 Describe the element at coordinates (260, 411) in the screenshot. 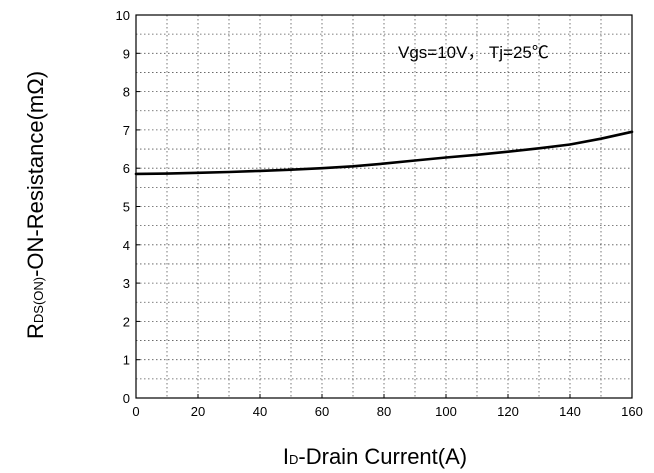

I see `x-tick-label: 40` at that location.